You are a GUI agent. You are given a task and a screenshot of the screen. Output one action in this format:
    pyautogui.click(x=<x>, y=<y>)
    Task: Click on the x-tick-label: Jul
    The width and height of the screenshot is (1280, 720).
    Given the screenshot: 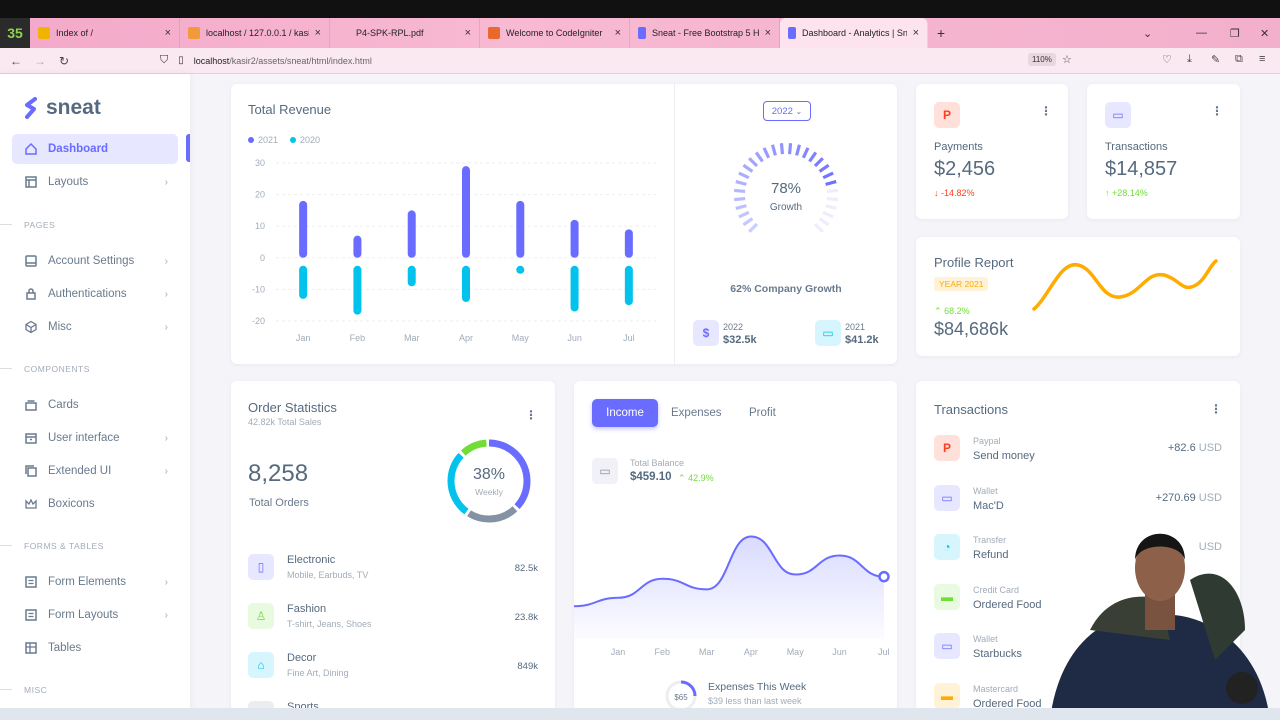 What is the action you would take?
    pyautogui.click(x=629, y=338)
    